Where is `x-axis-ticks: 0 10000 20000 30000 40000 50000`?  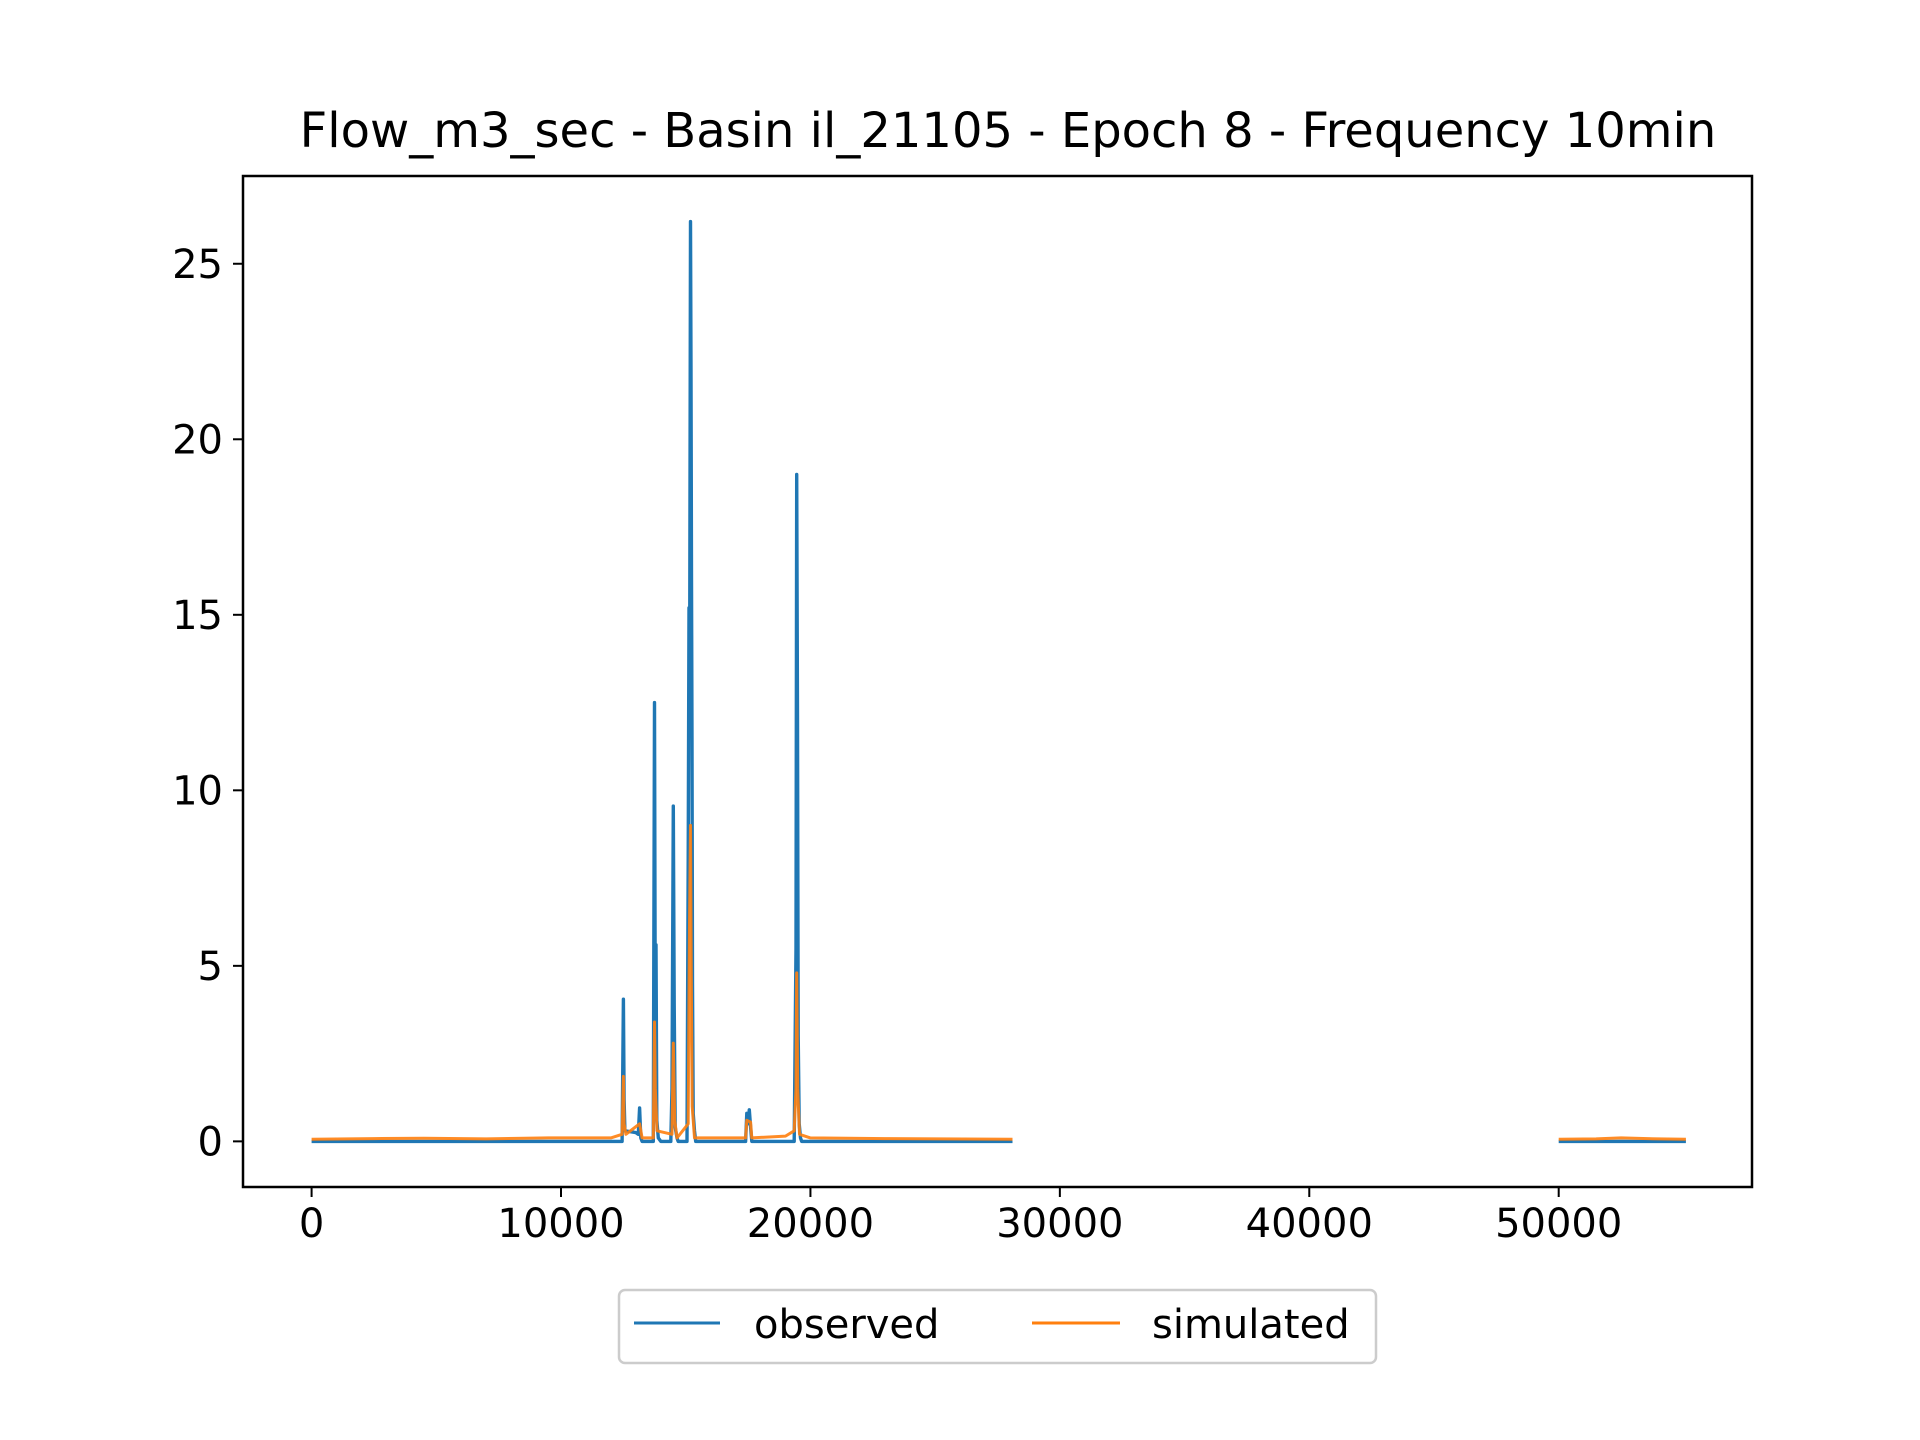 x-axis-ticks: 0 10000 20000 30000 40000 50000 is located at coordinates (960, 1217).